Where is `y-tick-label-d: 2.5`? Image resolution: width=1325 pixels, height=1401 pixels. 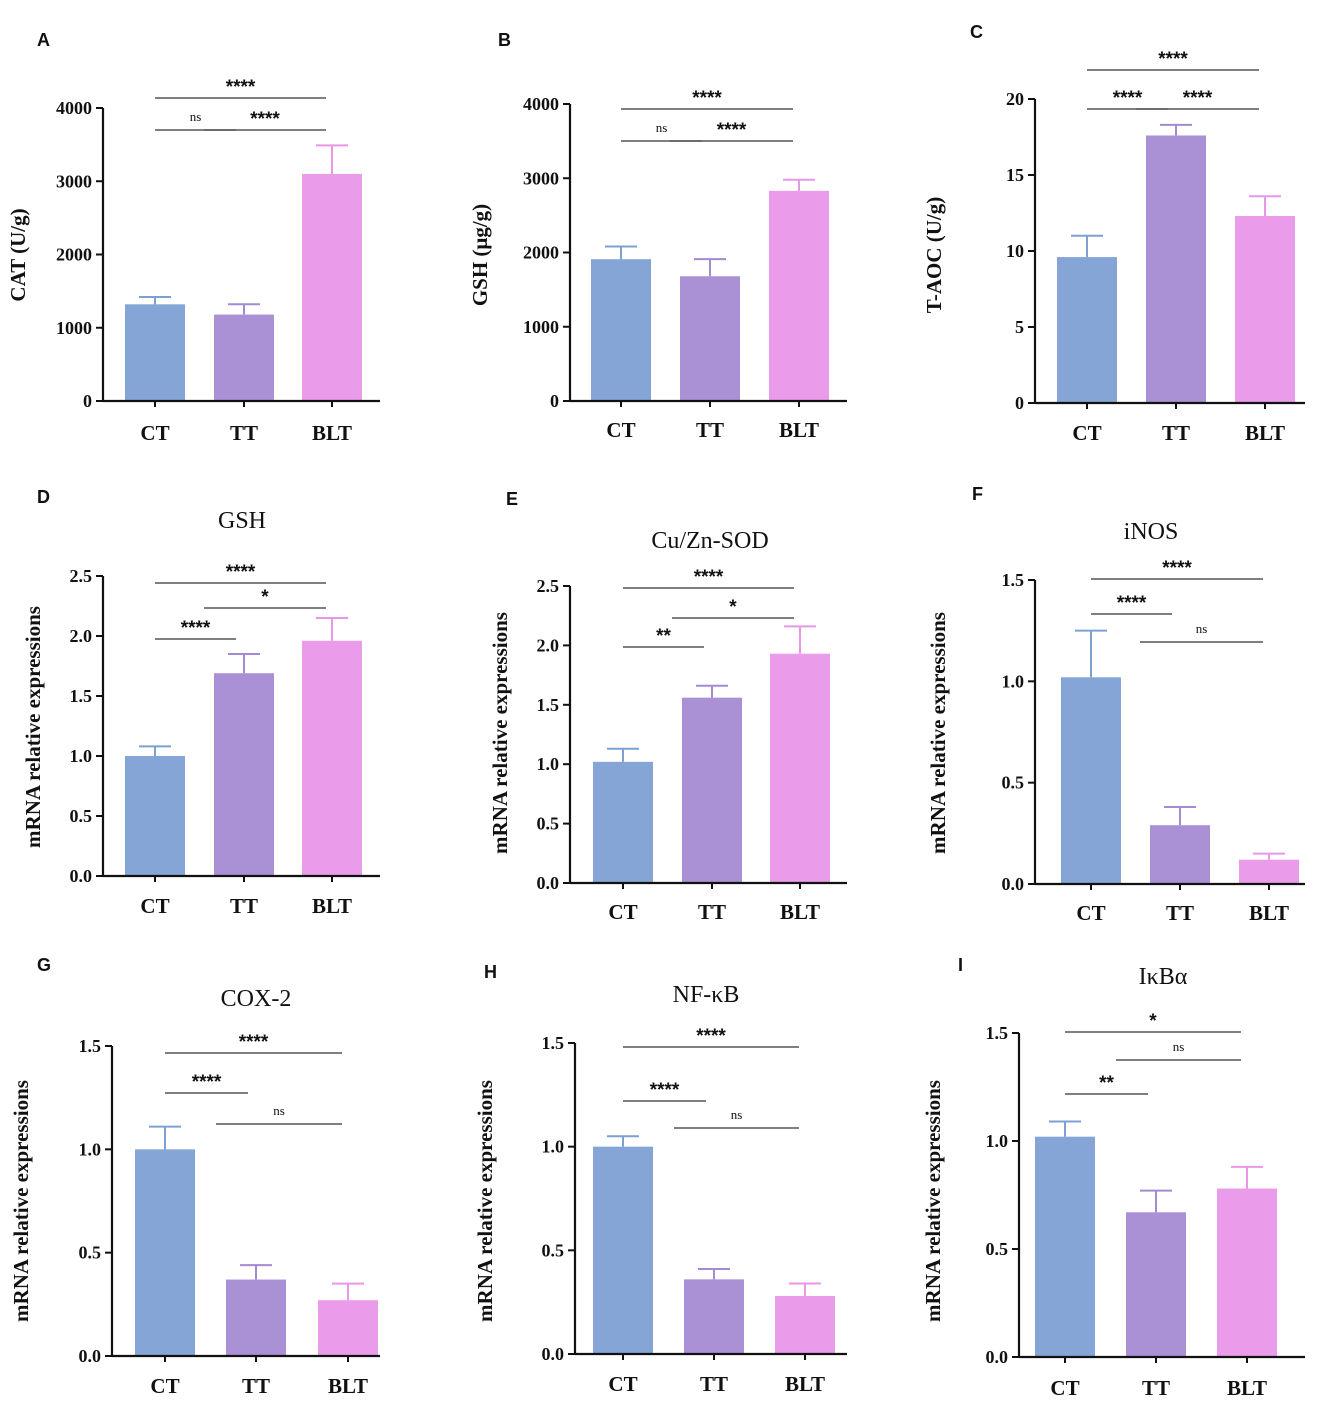
y-tick-label-d: 2.5 is located at coordinates (81, 576).